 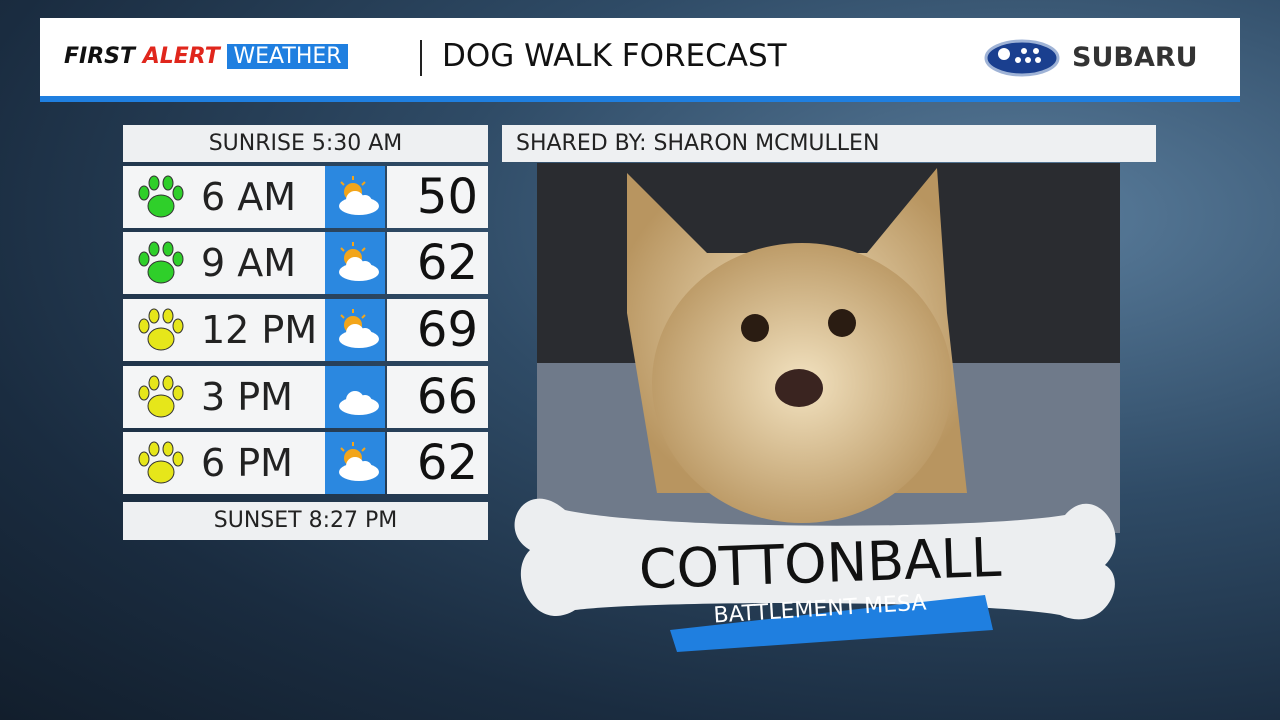 I want to click on temperature: 50, so click(x=447, y=197).